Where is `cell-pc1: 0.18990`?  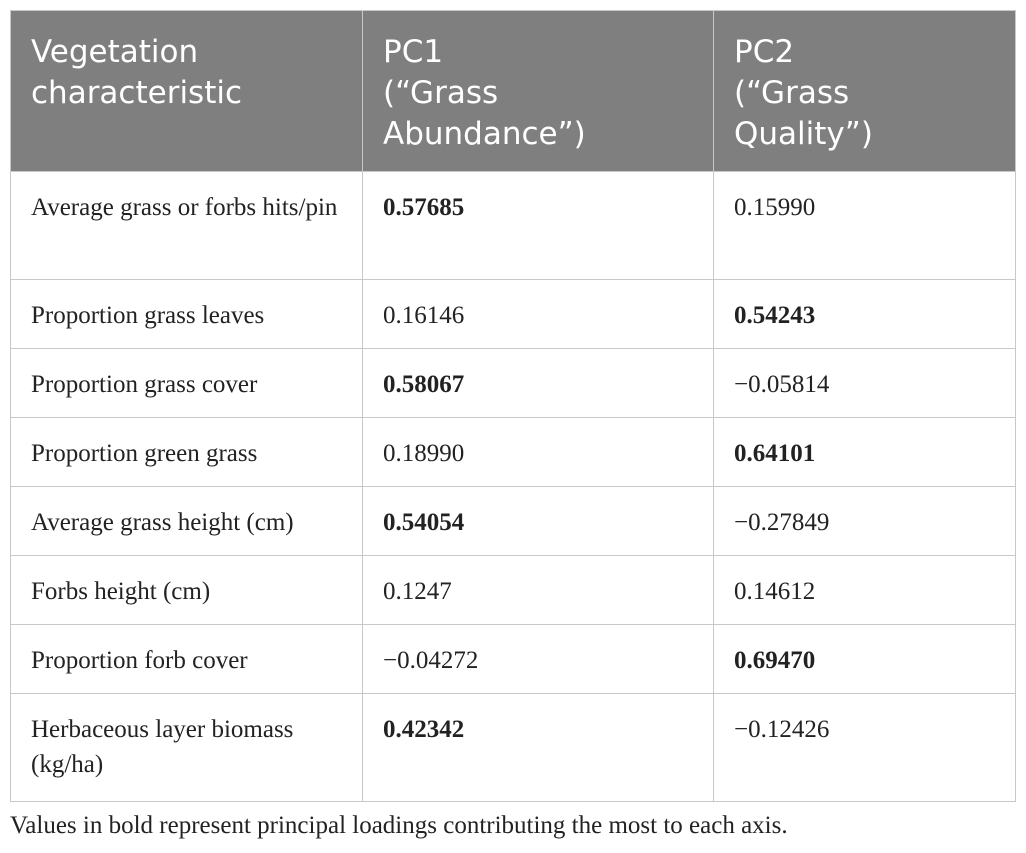
cell-pc1: 0.18990 is located at coordinates (538, 452).